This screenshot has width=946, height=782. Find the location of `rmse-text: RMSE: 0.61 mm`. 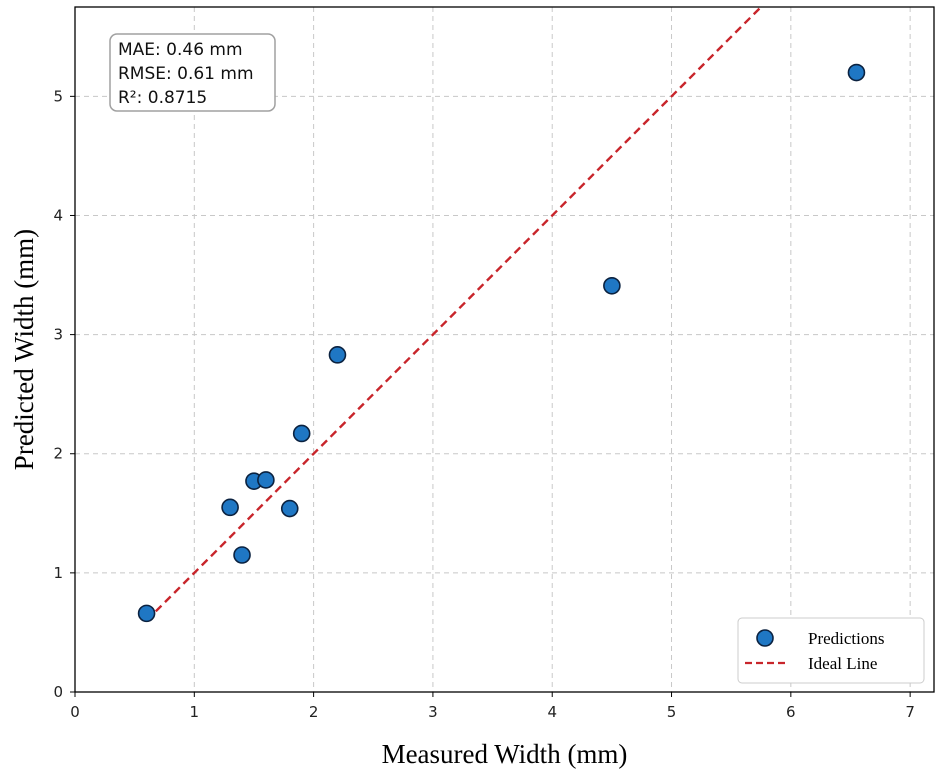

rmse-text: RMSE: 0.61 mm is located at coordinates (186, 74).